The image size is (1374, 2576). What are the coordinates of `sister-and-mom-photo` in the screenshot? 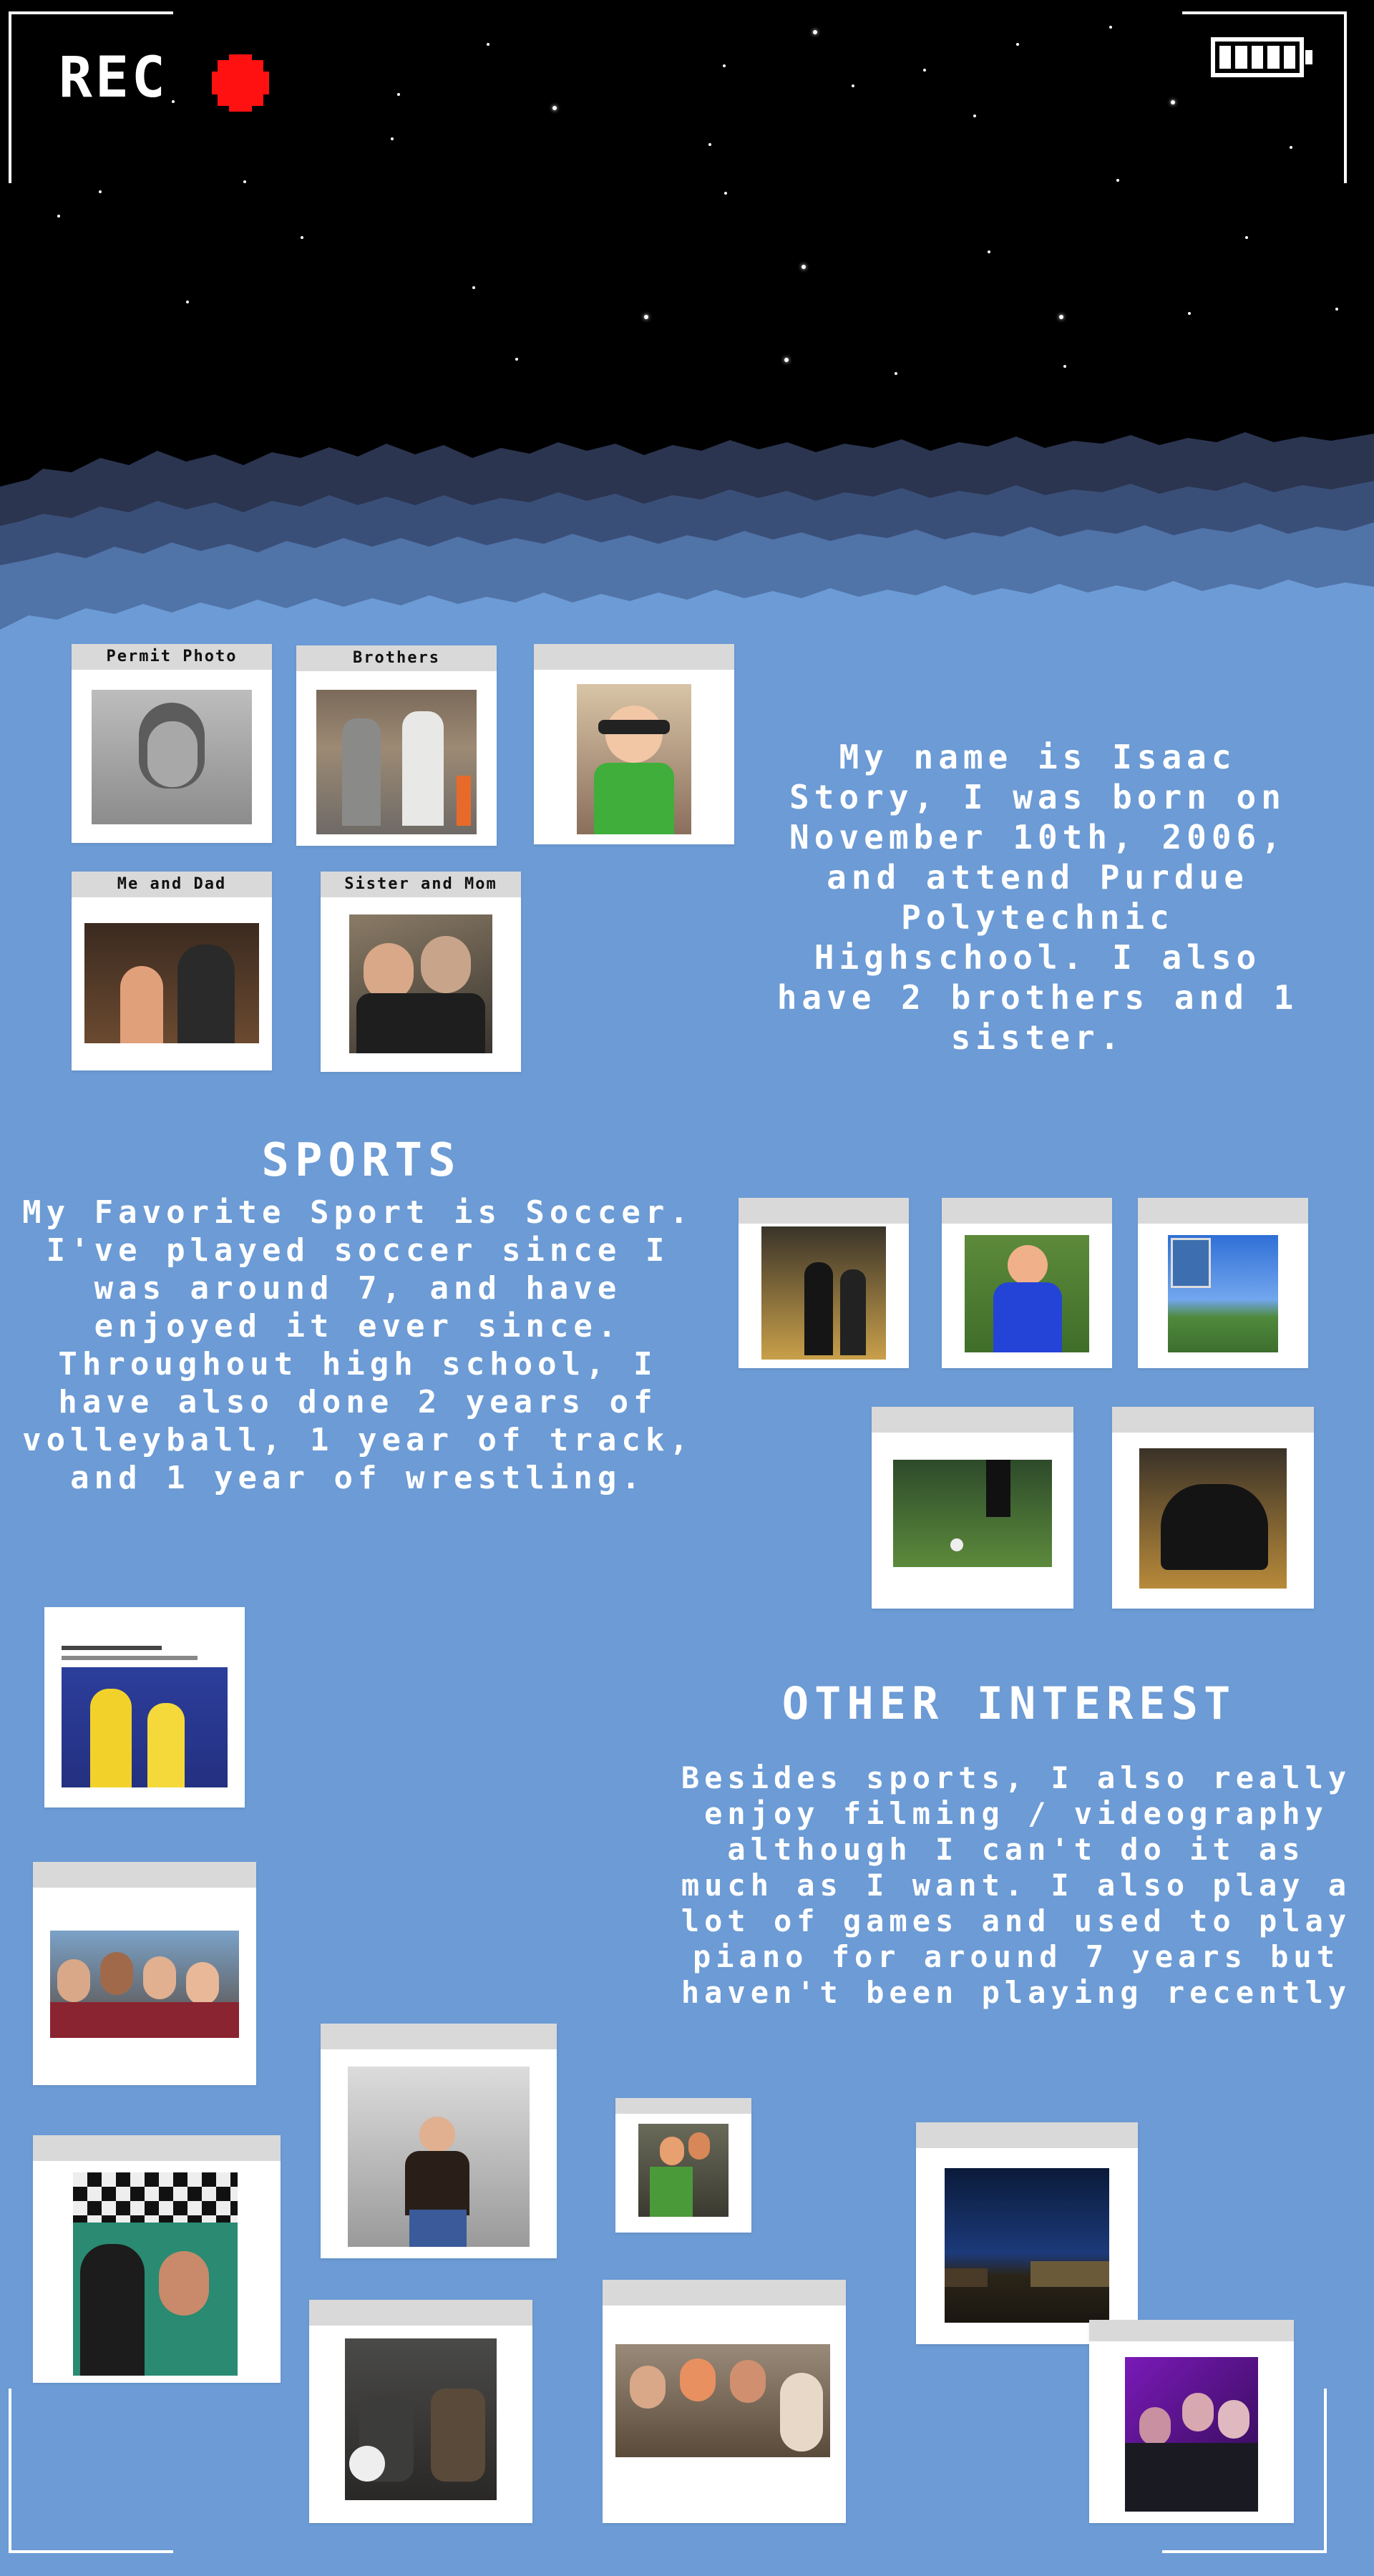 It's located at (420, 983).